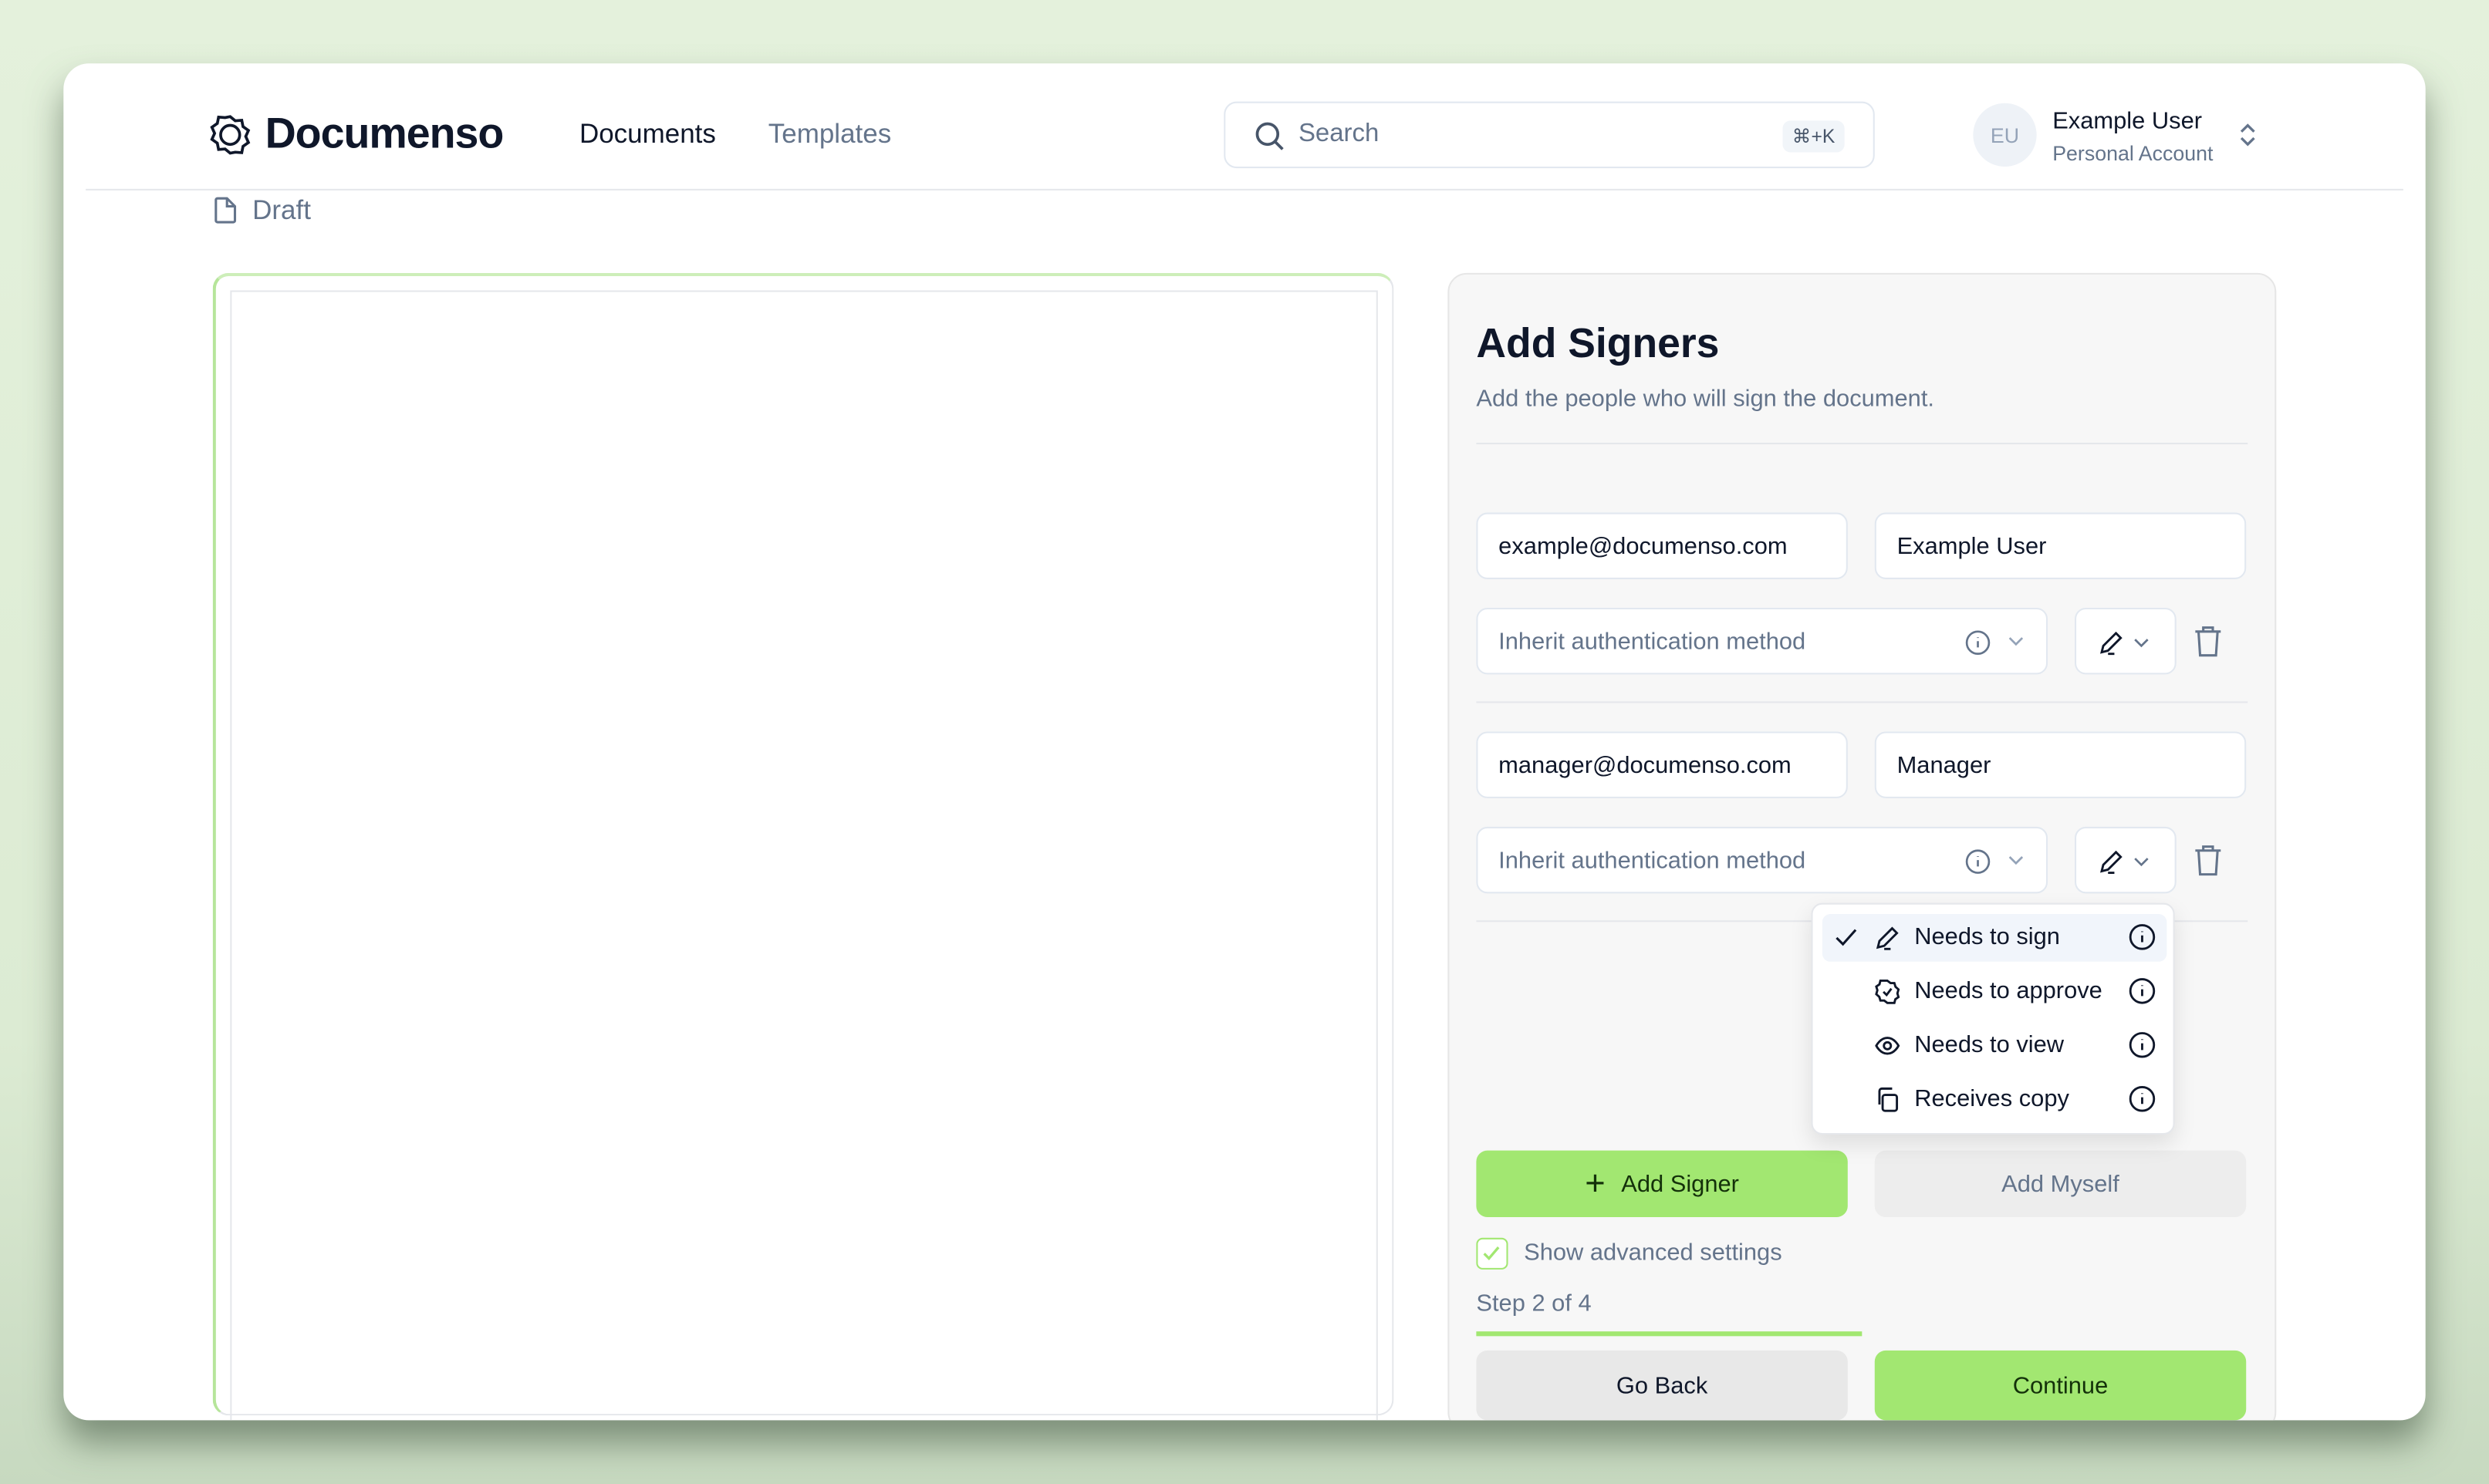  What do you see at coordinates (2005, 135) in the screenshot?
I see `avatar: EU` at bounding box center [2005, 135].